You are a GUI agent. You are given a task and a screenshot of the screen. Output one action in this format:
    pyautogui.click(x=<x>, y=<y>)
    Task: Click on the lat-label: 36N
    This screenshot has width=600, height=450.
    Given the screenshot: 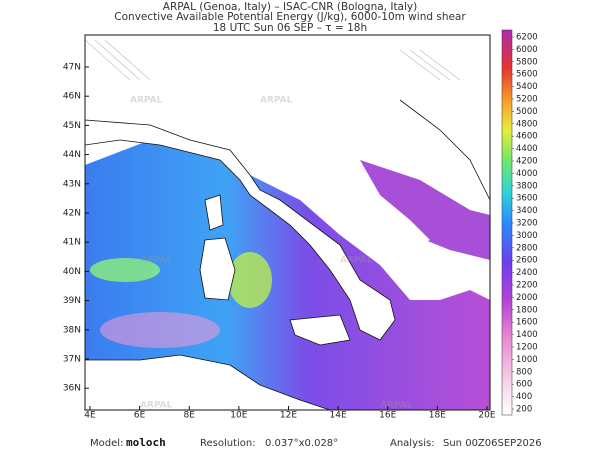 What is the action you would take?
    pyautogui.click(x=72, y=389)
    